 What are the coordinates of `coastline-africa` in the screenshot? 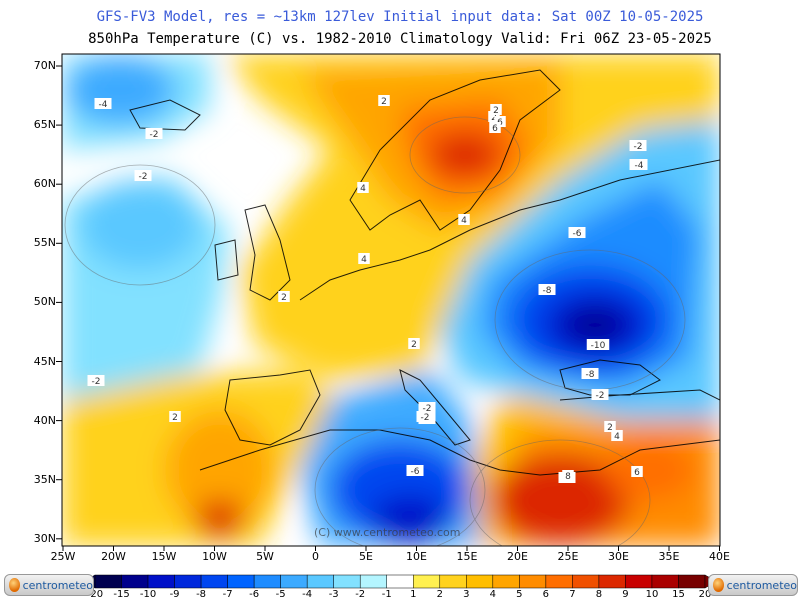 It's located at (459, 452).